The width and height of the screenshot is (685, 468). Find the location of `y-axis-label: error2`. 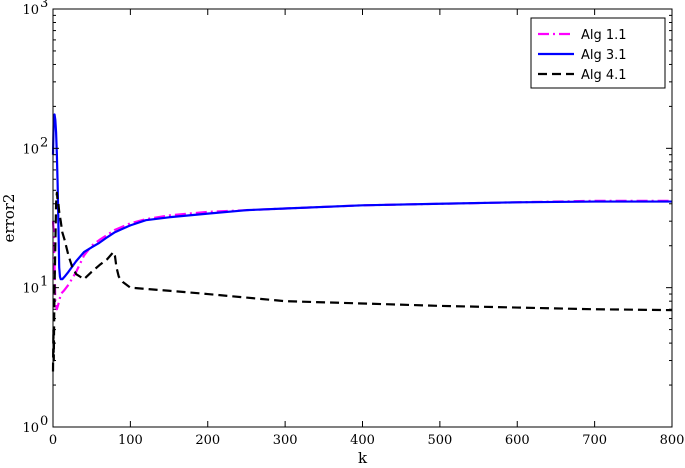

y-axis-label: error2 is located at coordinates (9, 218).